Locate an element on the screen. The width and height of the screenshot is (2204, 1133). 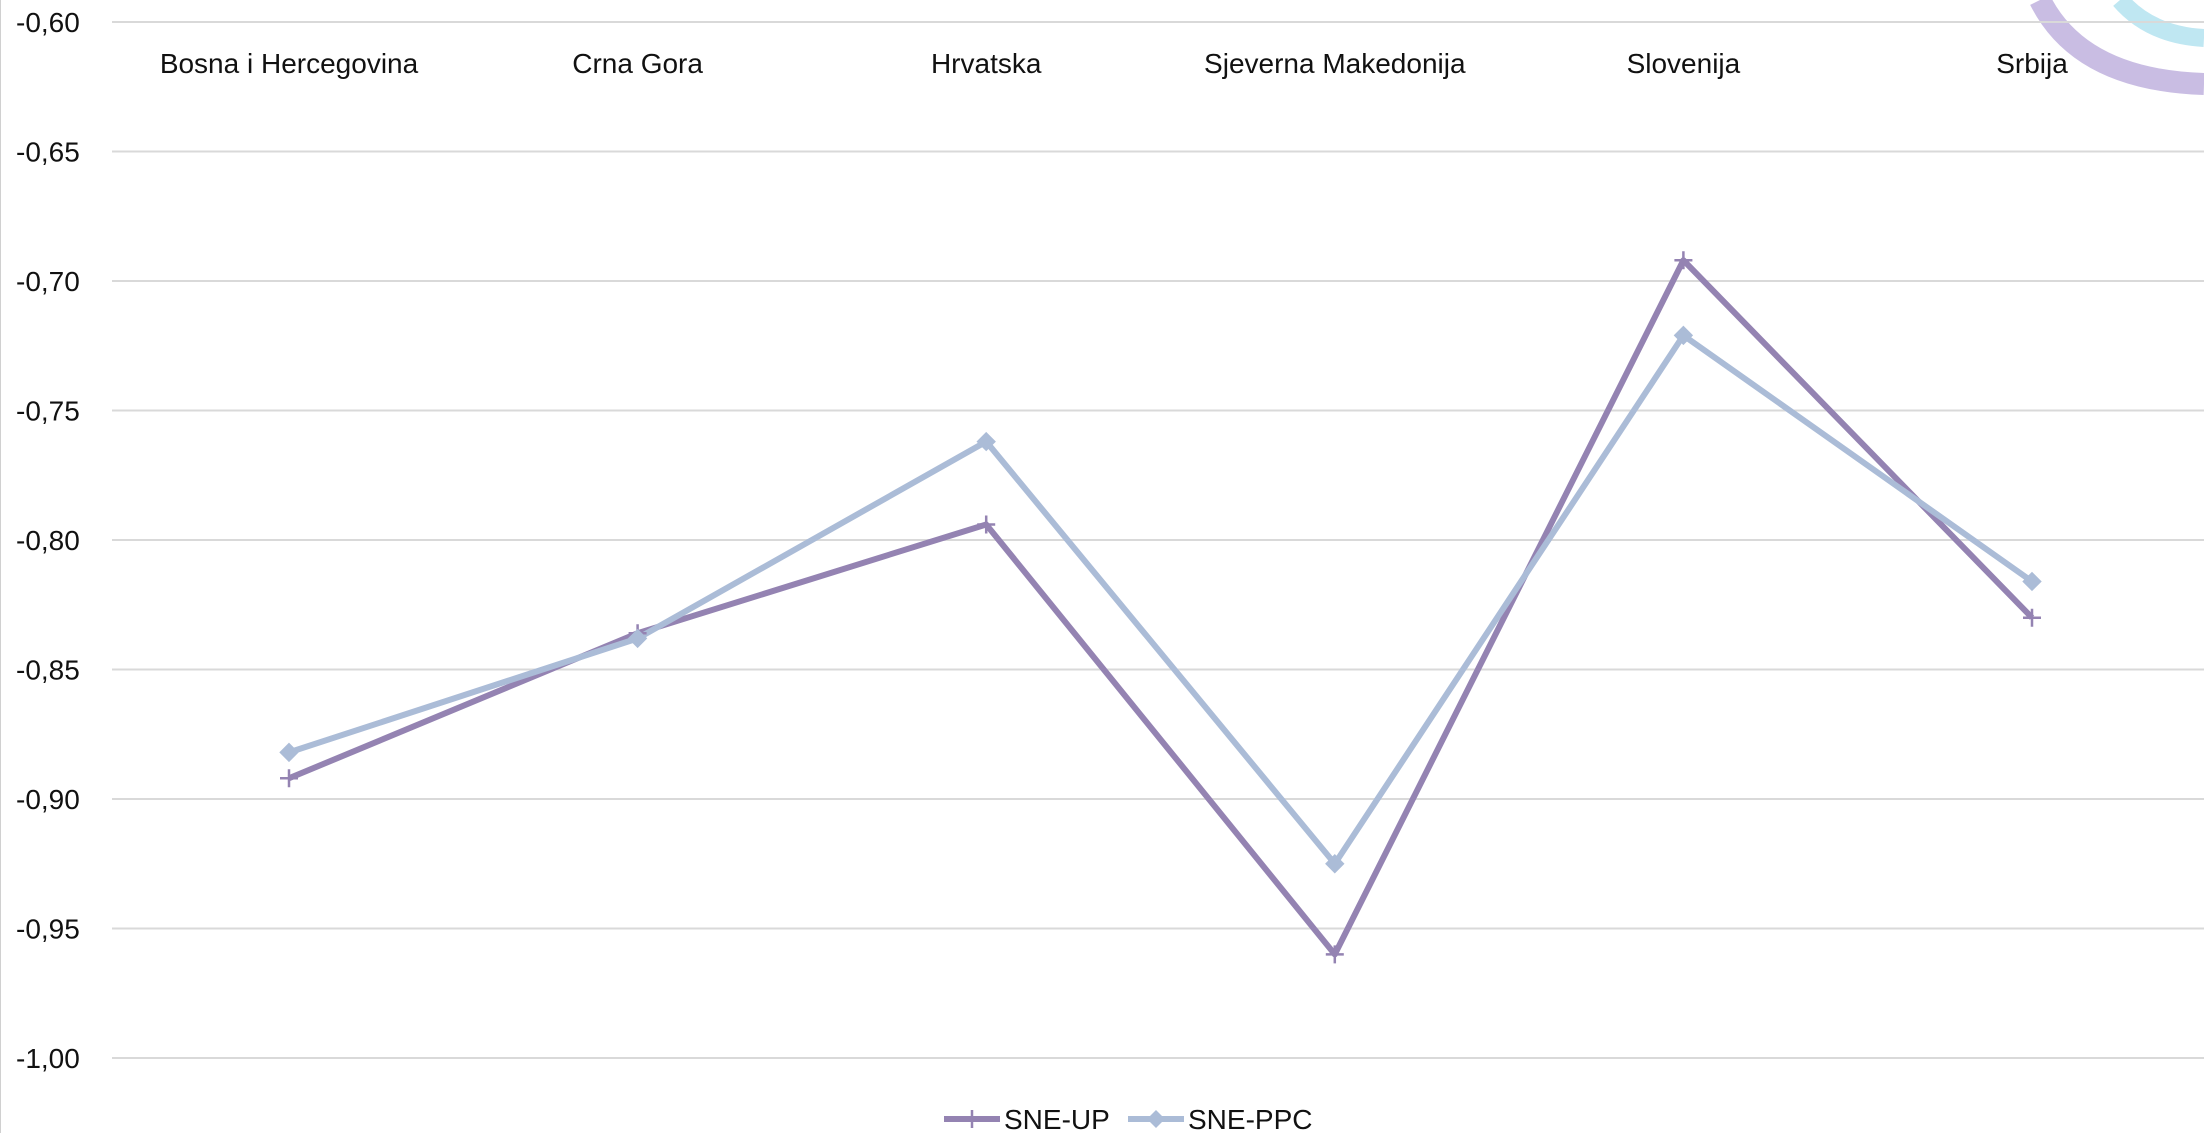
legend-marker is located at coordinates (1156, 1119).